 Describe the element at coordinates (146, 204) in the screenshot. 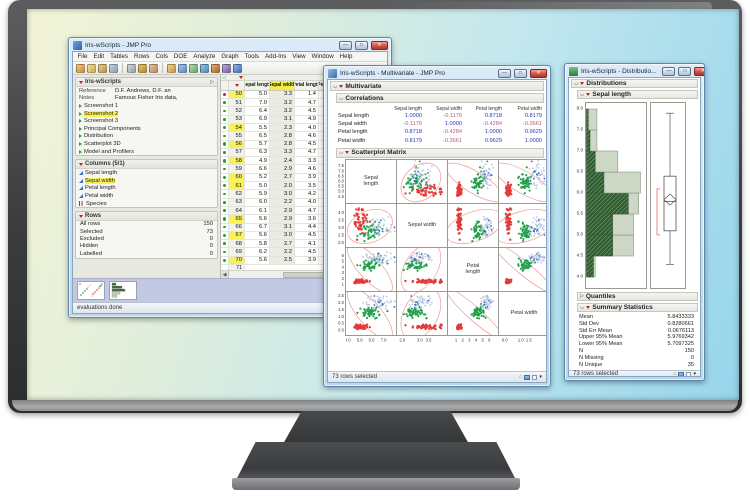

I see `column-item-species: Species` at that location.